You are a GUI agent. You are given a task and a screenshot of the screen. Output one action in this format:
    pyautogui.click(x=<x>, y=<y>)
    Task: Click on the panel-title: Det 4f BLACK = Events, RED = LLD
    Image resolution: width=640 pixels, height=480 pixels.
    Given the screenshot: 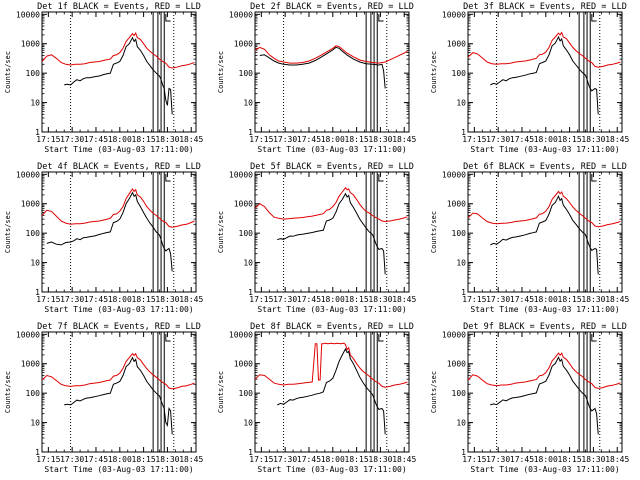 What is the action you would take?
    pyautogui.click(x=119, y=167)
    